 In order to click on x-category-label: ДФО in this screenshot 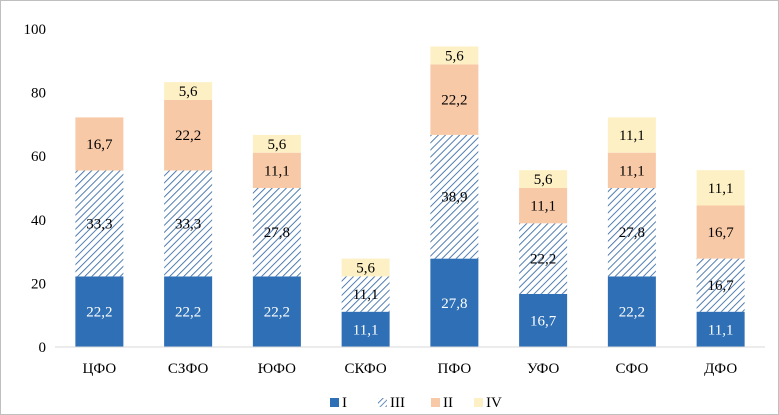, I will do `click(720, 369)`.